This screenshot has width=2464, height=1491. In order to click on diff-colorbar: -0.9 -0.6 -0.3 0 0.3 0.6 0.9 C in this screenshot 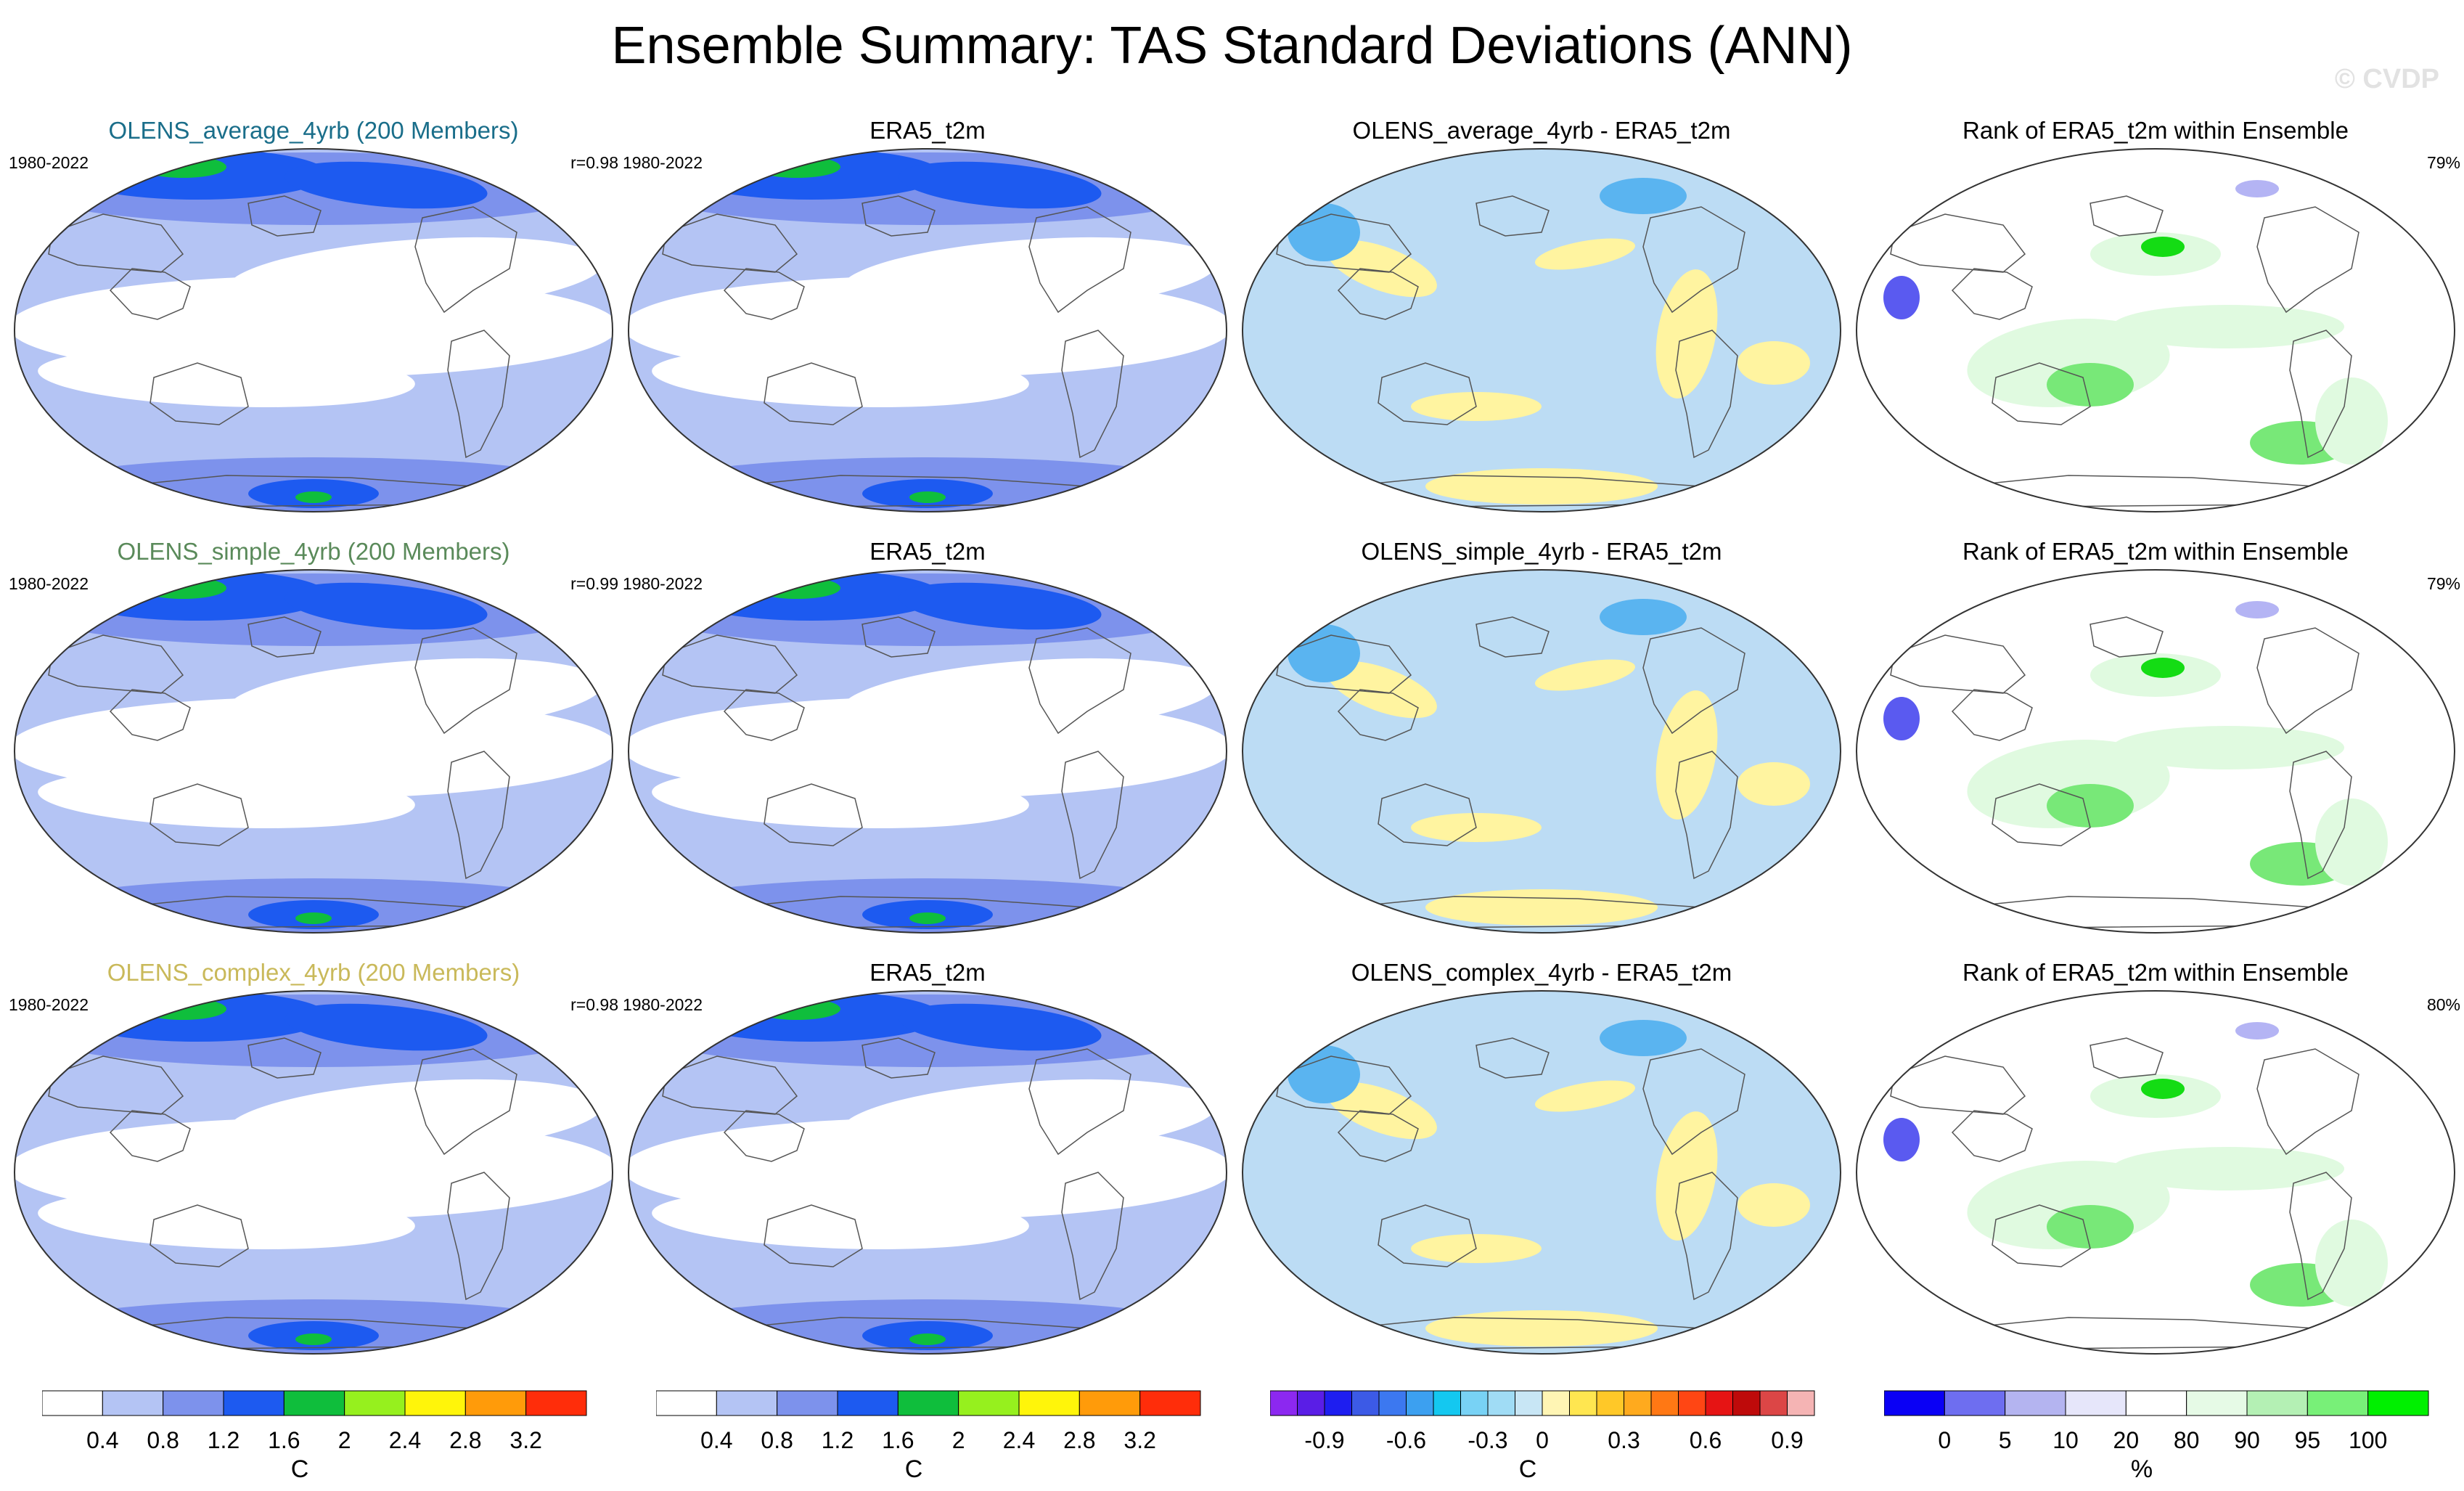, I will do `click(1546, 1440)`.